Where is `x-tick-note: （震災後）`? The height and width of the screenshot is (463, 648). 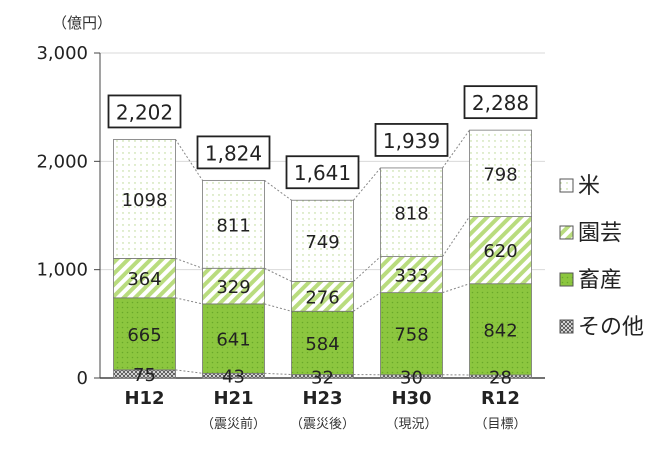
x-tick-note: （震災後） is located at coordinates (322, 424).